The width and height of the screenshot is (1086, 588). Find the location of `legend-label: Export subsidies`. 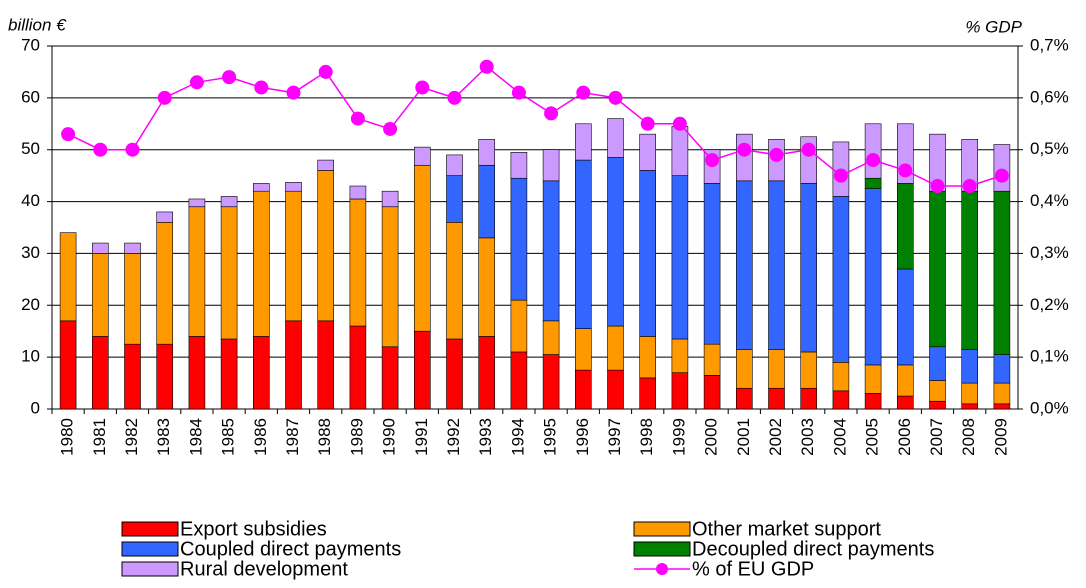

legend-label: Export subsidies is located at coordinates (253, 529).